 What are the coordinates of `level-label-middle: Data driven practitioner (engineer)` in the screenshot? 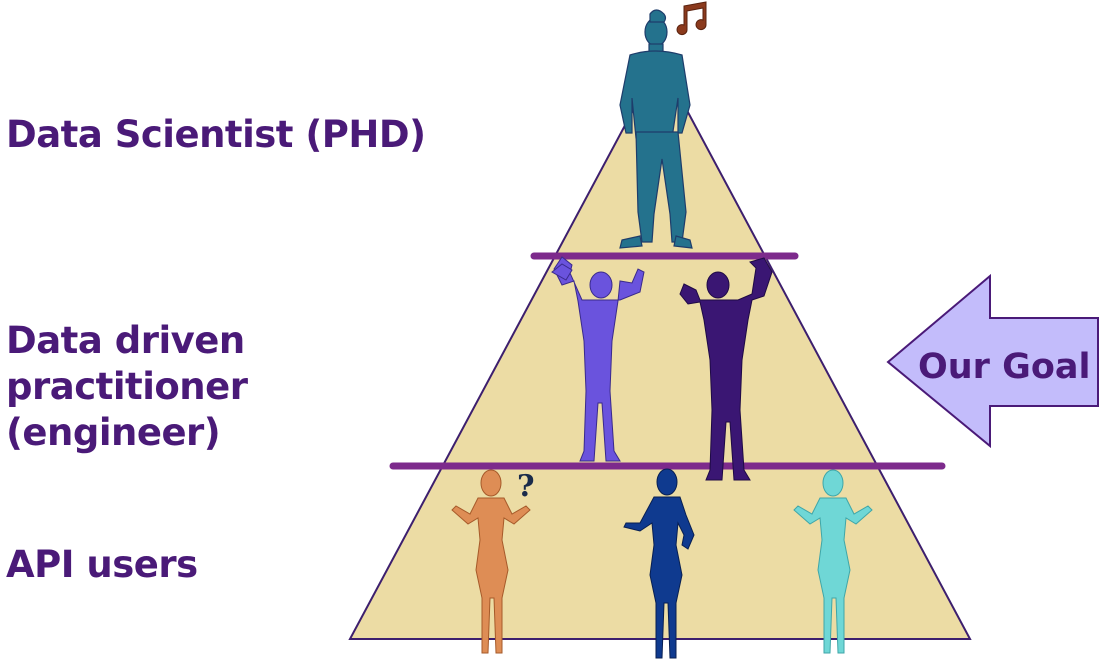 It's located at (236, 387).